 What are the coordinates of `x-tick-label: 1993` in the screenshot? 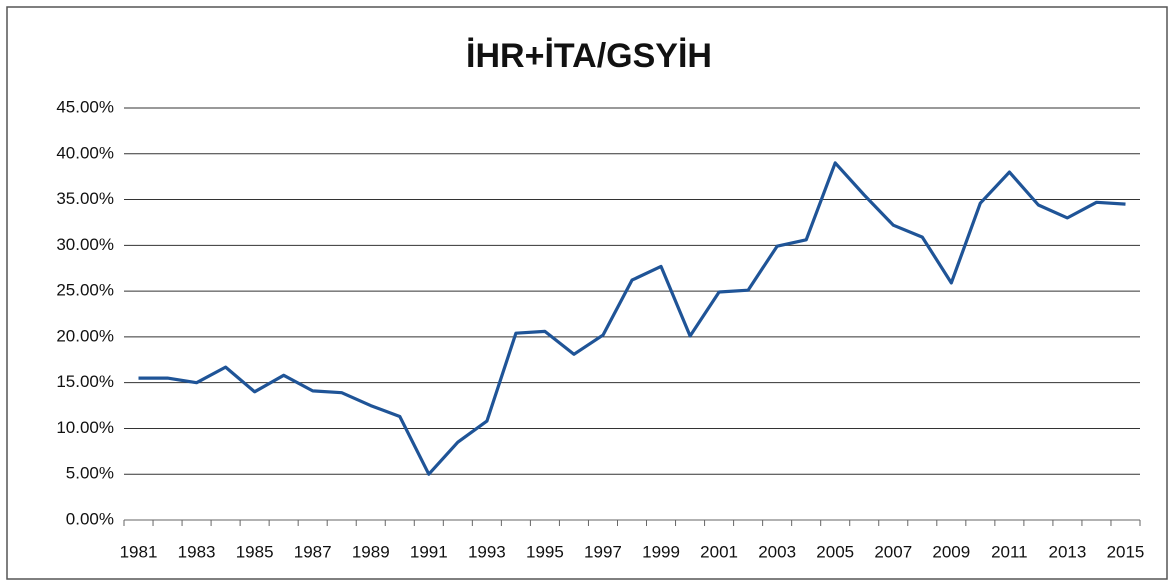 It's located at (487, 551).